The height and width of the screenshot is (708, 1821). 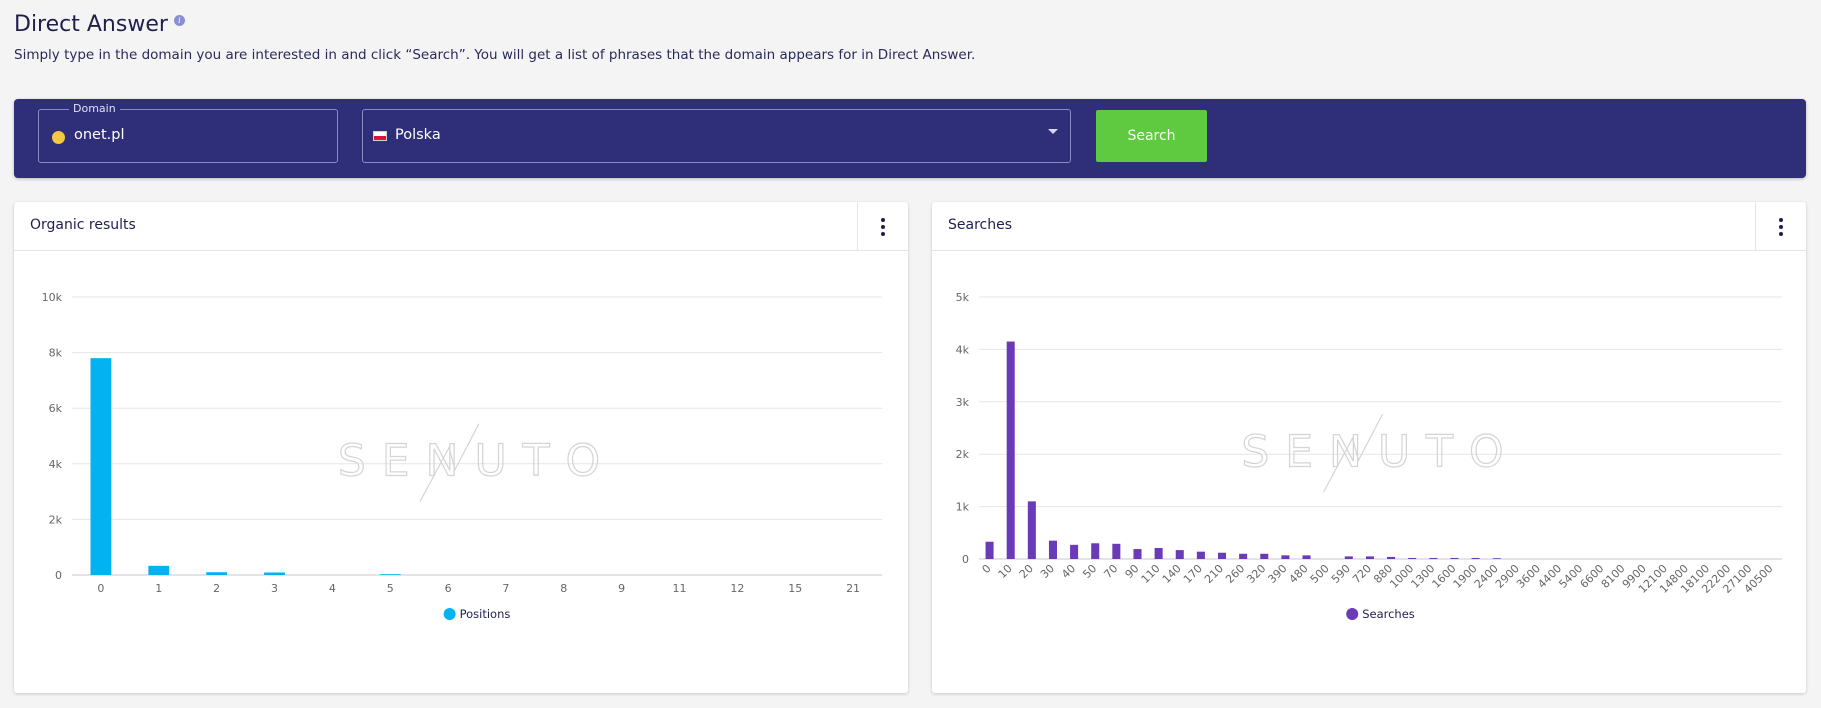 I want to click on domain-field: Domain, so click(x=188, y=132).